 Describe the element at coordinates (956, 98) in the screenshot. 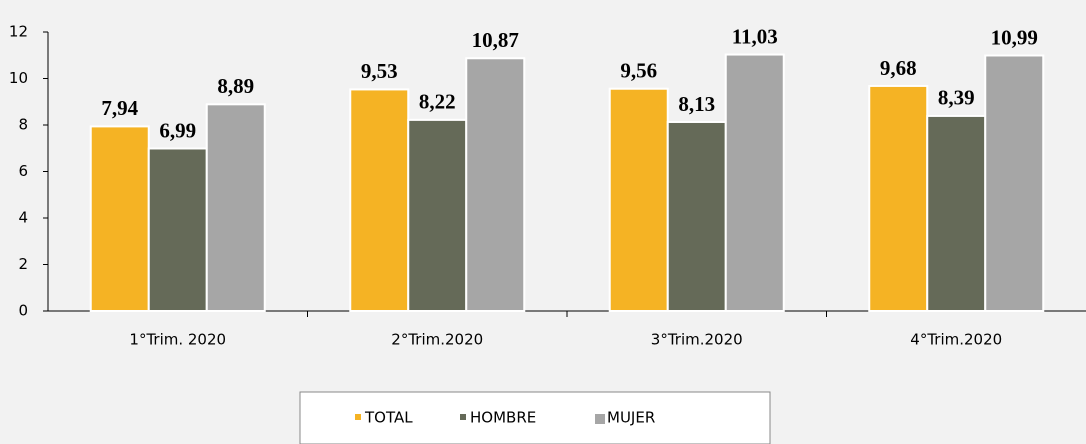

I see `value-label: 8,39` at that location.